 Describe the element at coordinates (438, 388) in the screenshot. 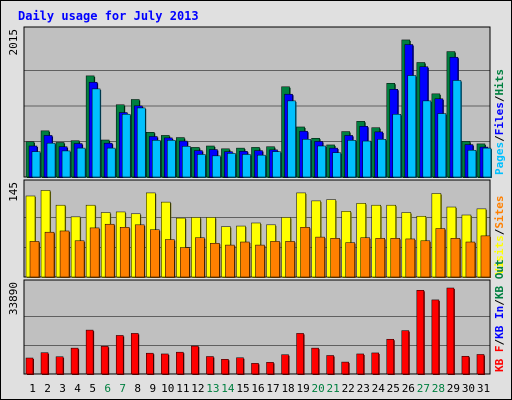

I see `x-tick-label: 28` at that location.